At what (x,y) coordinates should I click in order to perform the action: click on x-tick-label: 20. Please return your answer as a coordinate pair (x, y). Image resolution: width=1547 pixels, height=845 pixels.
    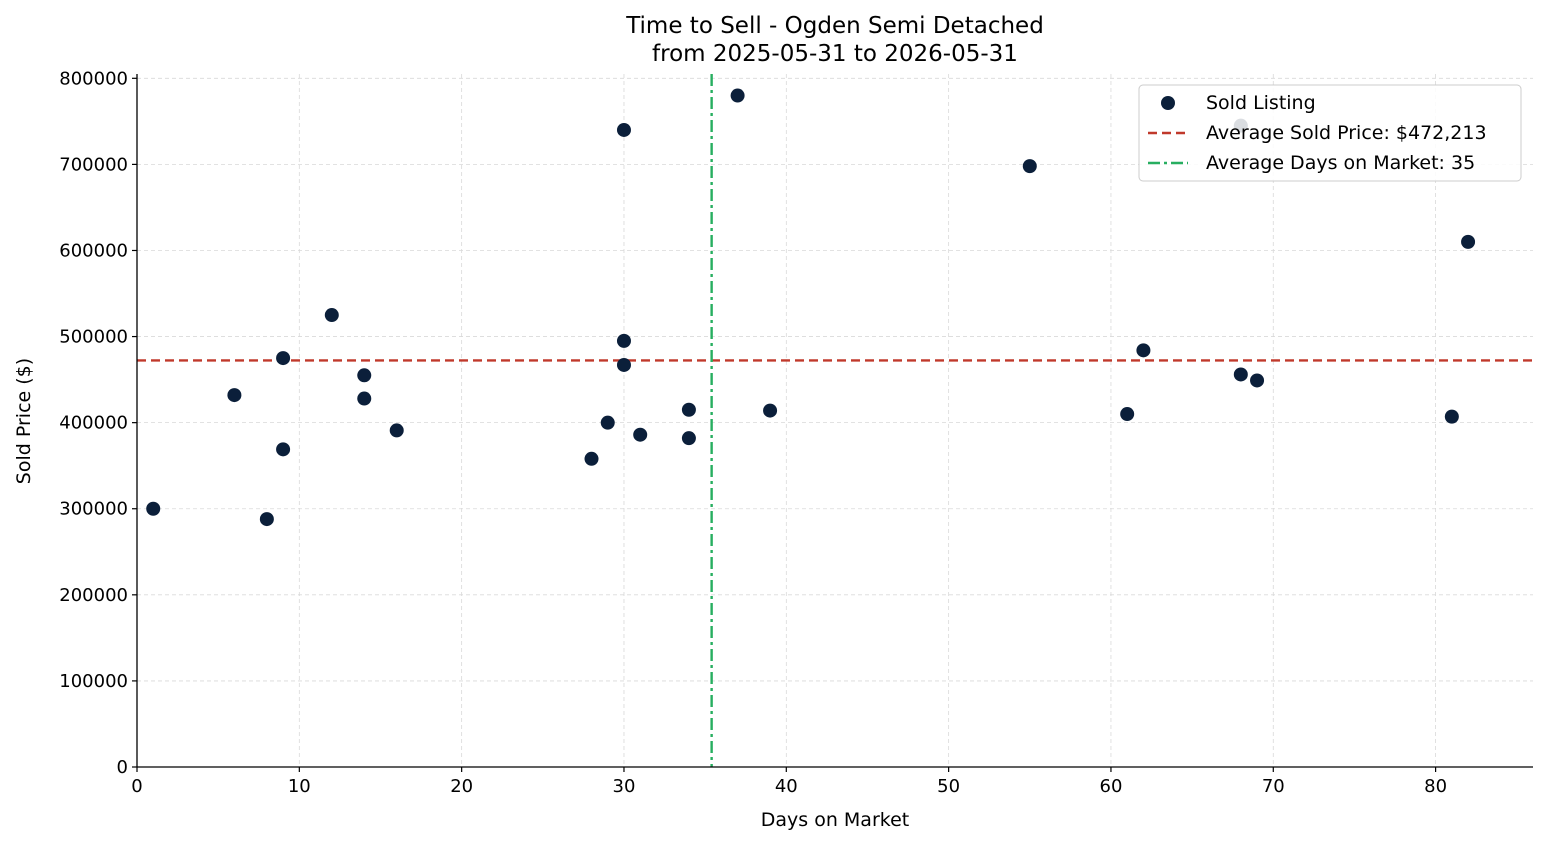
    Looking at the image, I should click on (461, 786).